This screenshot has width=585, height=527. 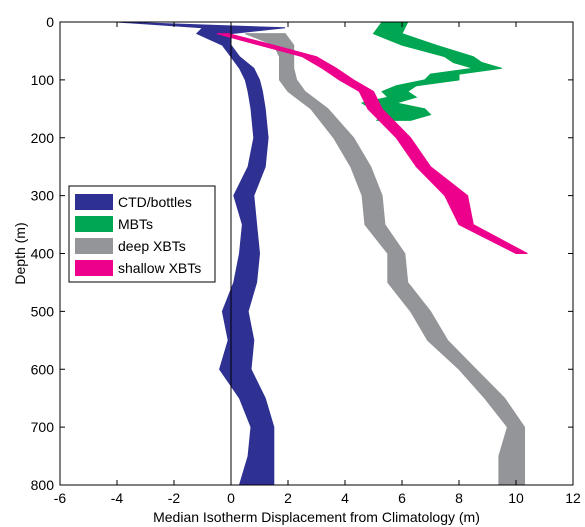 What do you see at coordinates (43, 196) in the screenshot?
I see `y-tick-label: 300` at bounding box center [43, 196].